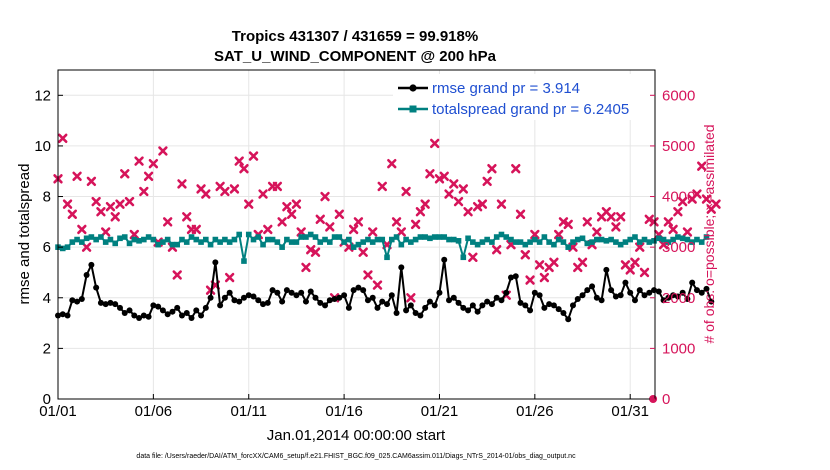 This screenshot has width=830, height=470. Describe the element at coordinates (344, 407) in the screenshot. I see `x-axis-ticks: 01/01 01/06 01/11 01/16 01/21 01/26 01/31` at that location.